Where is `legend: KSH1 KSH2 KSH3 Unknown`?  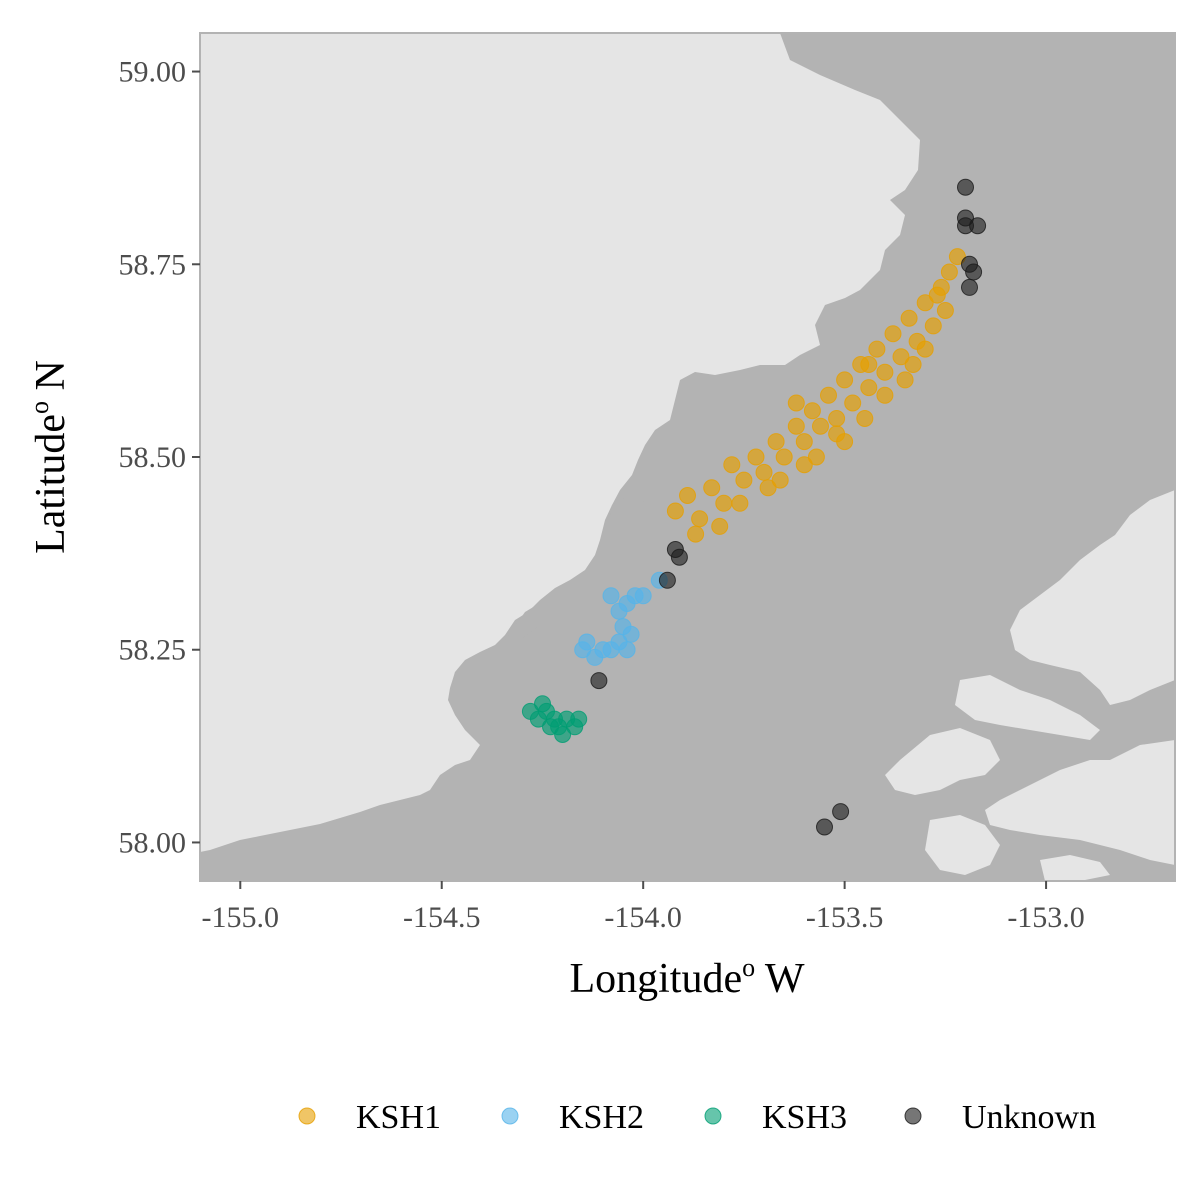 legend: KSH1 KSH2 KSH3 Unknown is located at coordinates (697, 1117).